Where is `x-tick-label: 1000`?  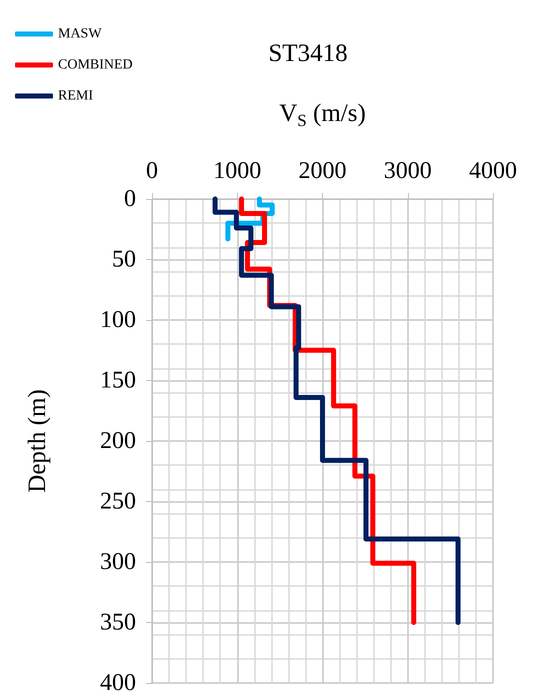
x-tick-label: 1000 is located at coordinates (237, 171).